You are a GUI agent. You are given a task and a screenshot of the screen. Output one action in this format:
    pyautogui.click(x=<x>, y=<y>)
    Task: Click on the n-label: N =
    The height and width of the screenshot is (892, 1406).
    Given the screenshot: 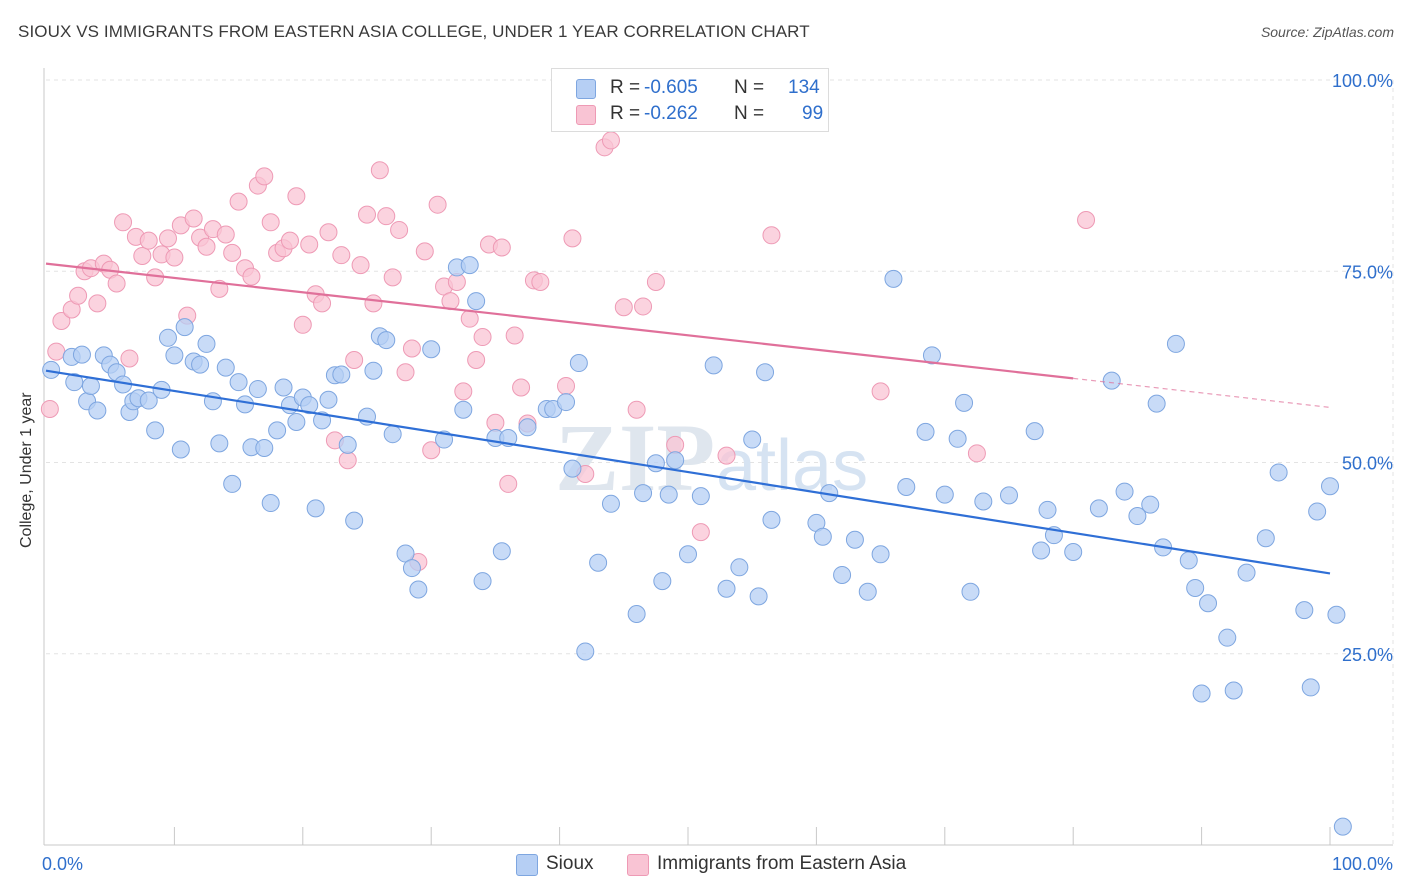 What is the action you would take?
    pyautogui.click(x=749, y=113)
    